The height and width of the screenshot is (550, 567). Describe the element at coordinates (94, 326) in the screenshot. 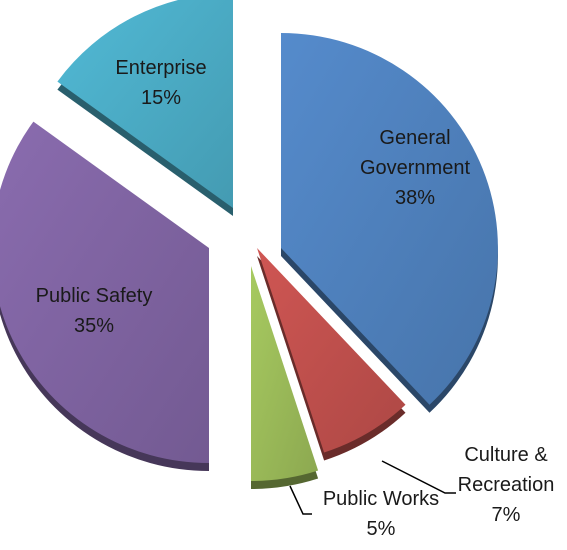

I see `value-label-public-safety: 35%` at that location.